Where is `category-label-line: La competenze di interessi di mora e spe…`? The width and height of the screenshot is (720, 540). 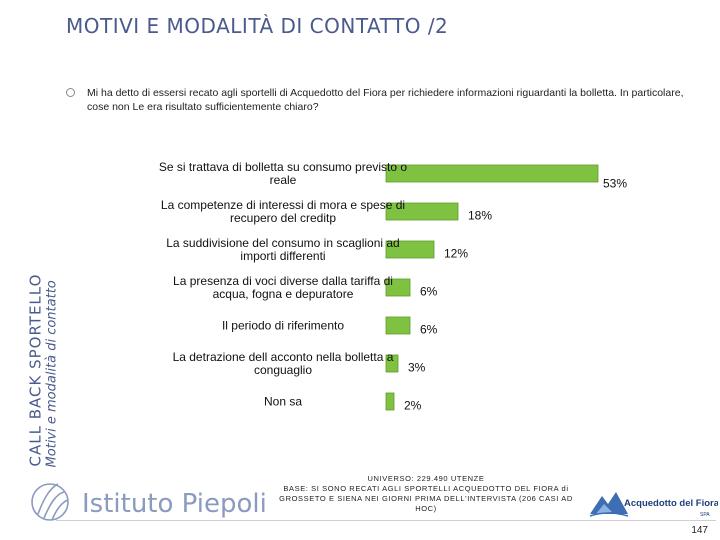
category-label-line: La competenze di interessi di mora e spe… is located at coordinates (283, 205).